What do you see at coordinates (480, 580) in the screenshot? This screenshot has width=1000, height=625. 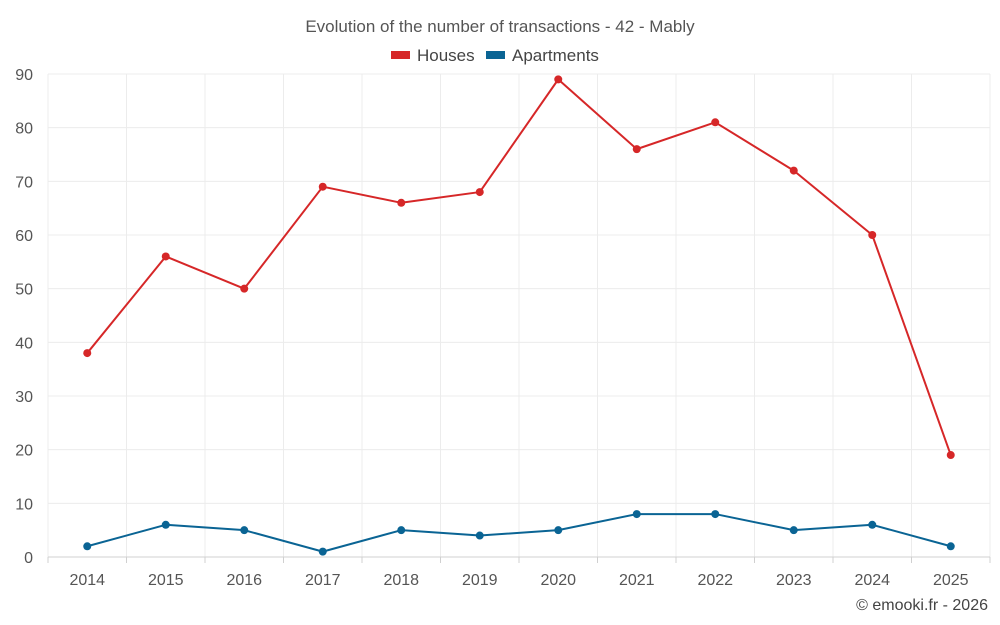 I see `x-tick-label: 2019` at bounding box center [480, 580].